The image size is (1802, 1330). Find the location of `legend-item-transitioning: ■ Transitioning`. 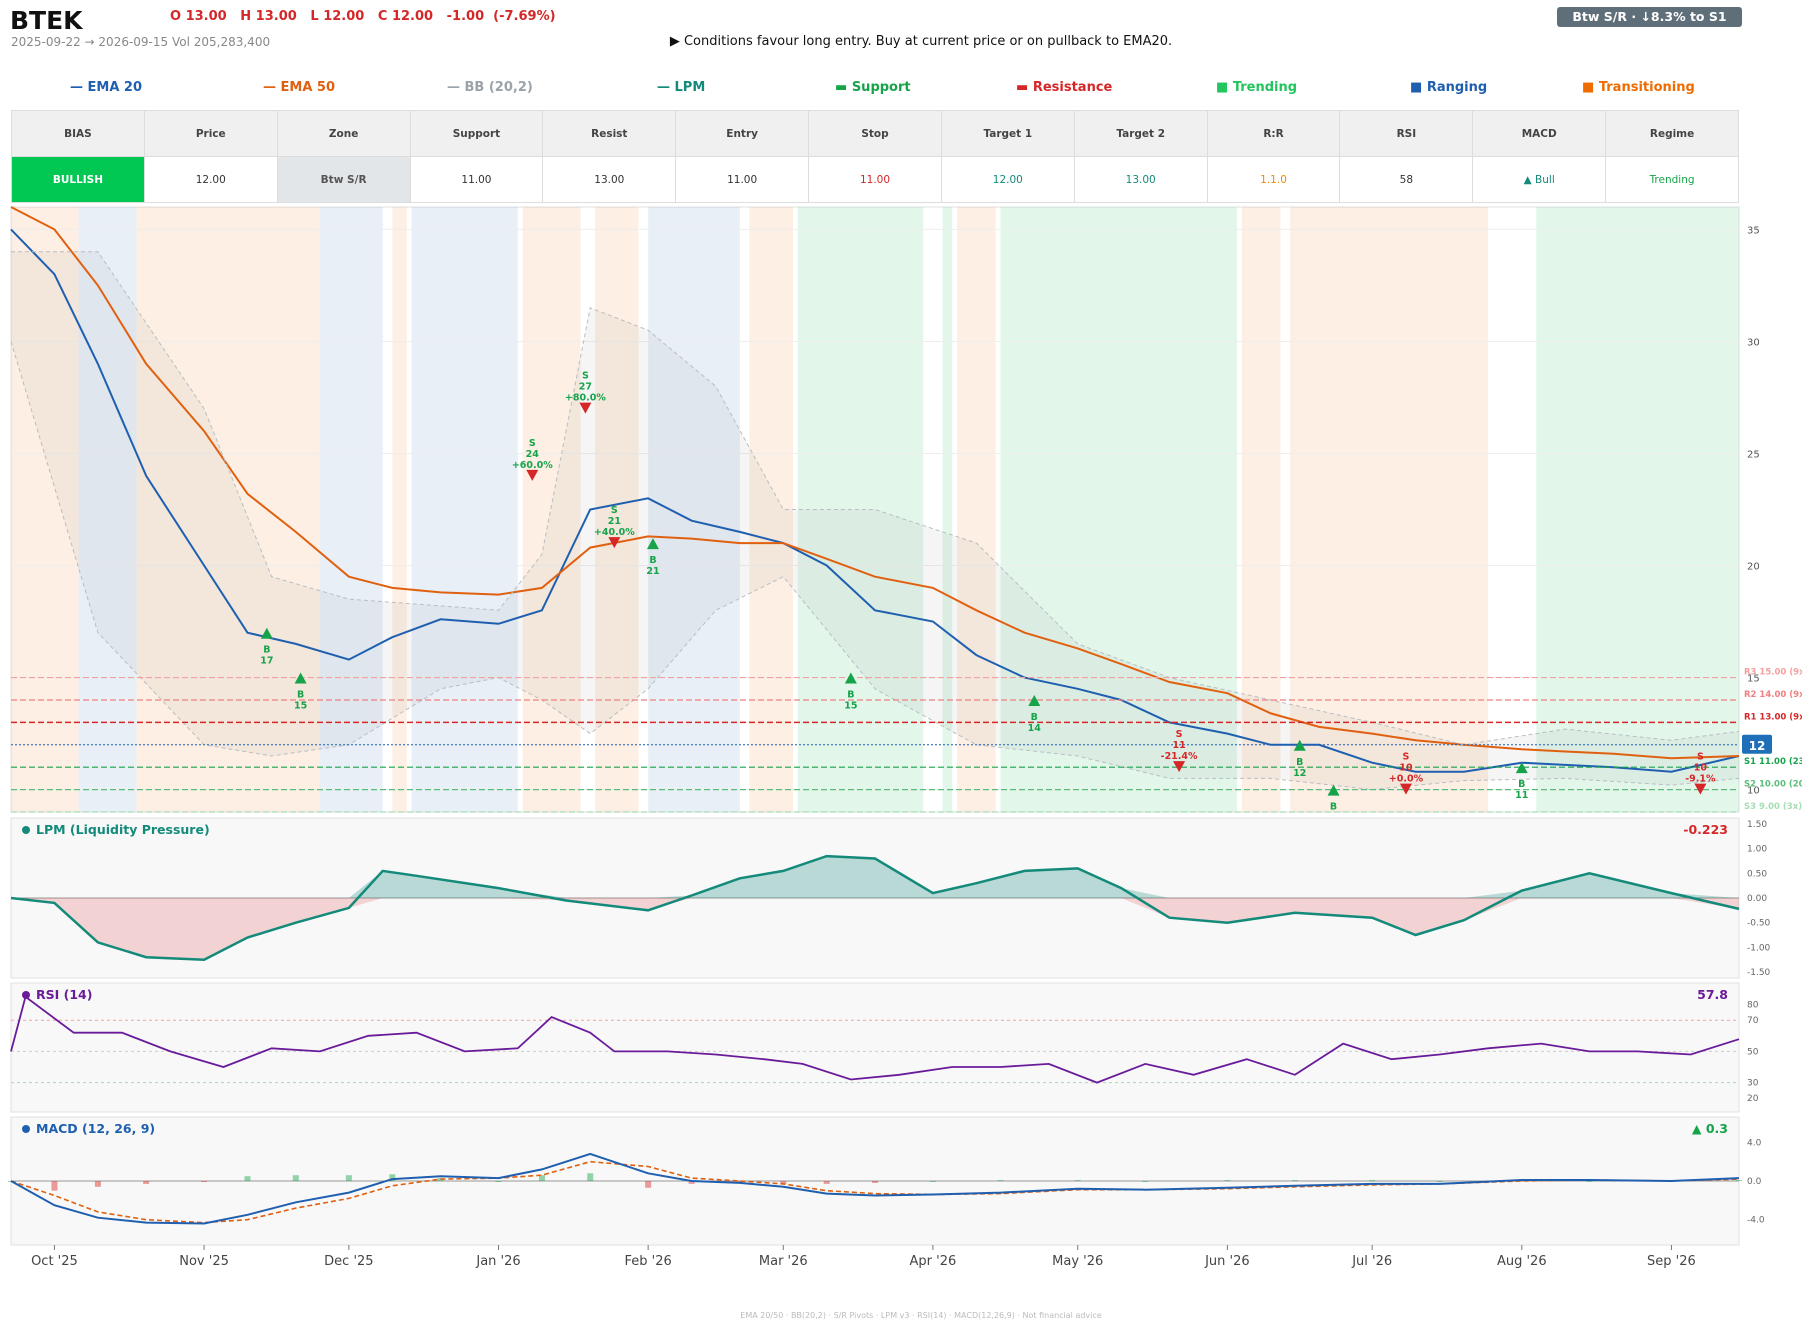

legend-item-transitioning: ■ Transitioning is located at coordinates (1638, 87).